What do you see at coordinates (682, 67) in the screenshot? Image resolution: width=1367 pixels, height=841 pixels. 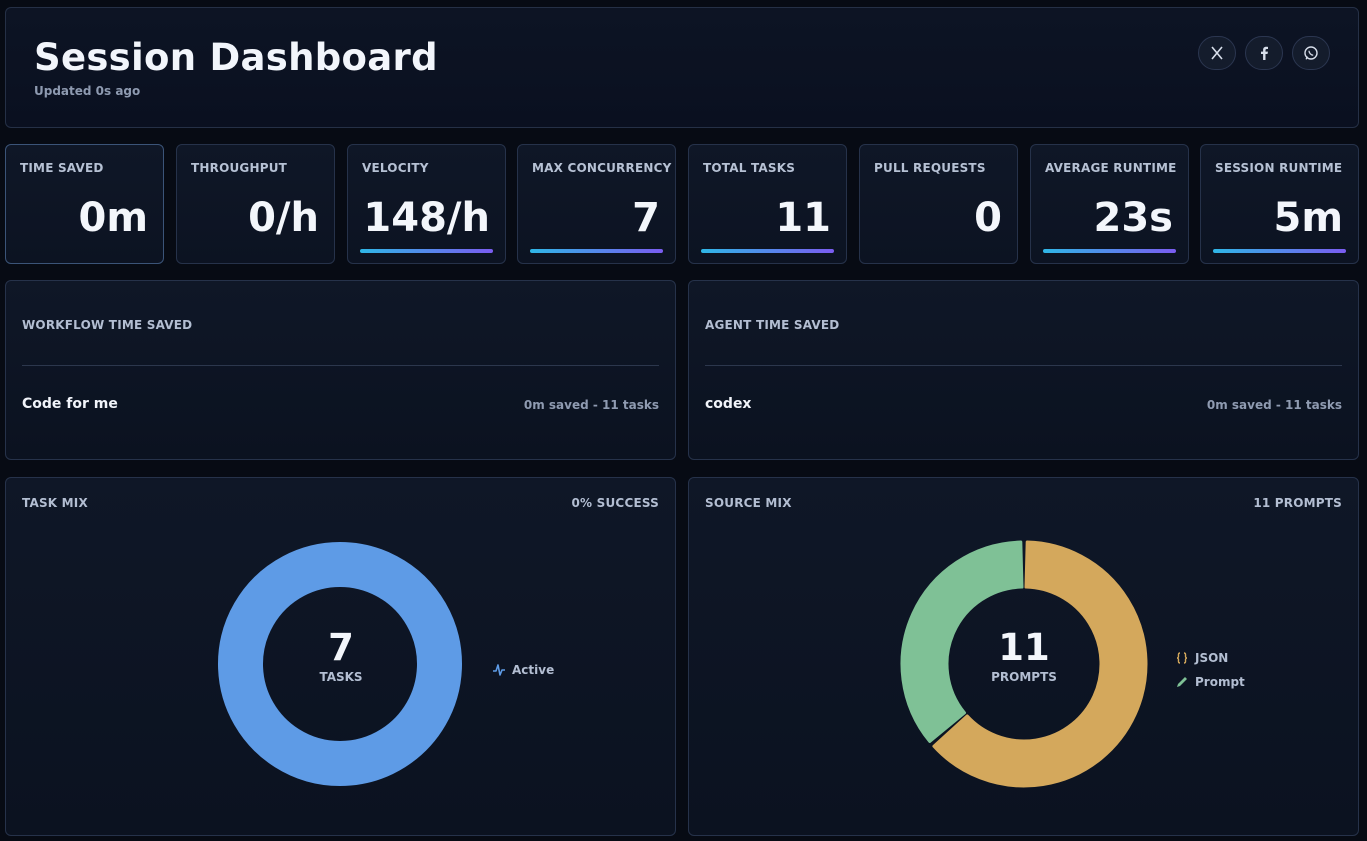 I see `dashboard-header: Session Dashboard Updated 0s ago` at bounding box center [682, 67].